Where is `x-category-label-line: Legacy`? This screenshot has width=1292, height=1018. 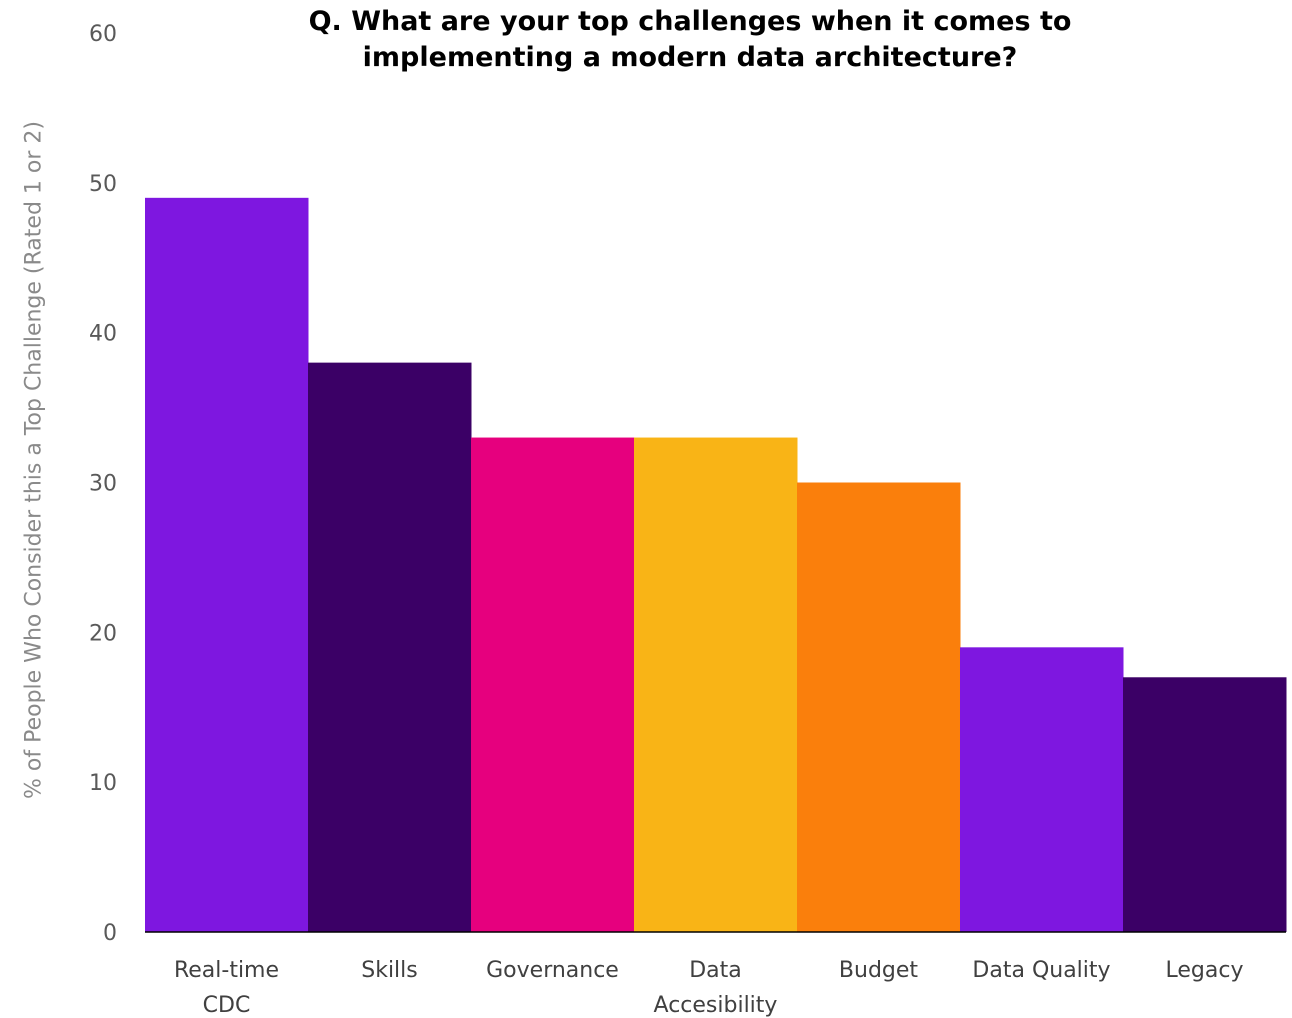
x-category-label-line: Legacy is located at coordinates (1205, 970).